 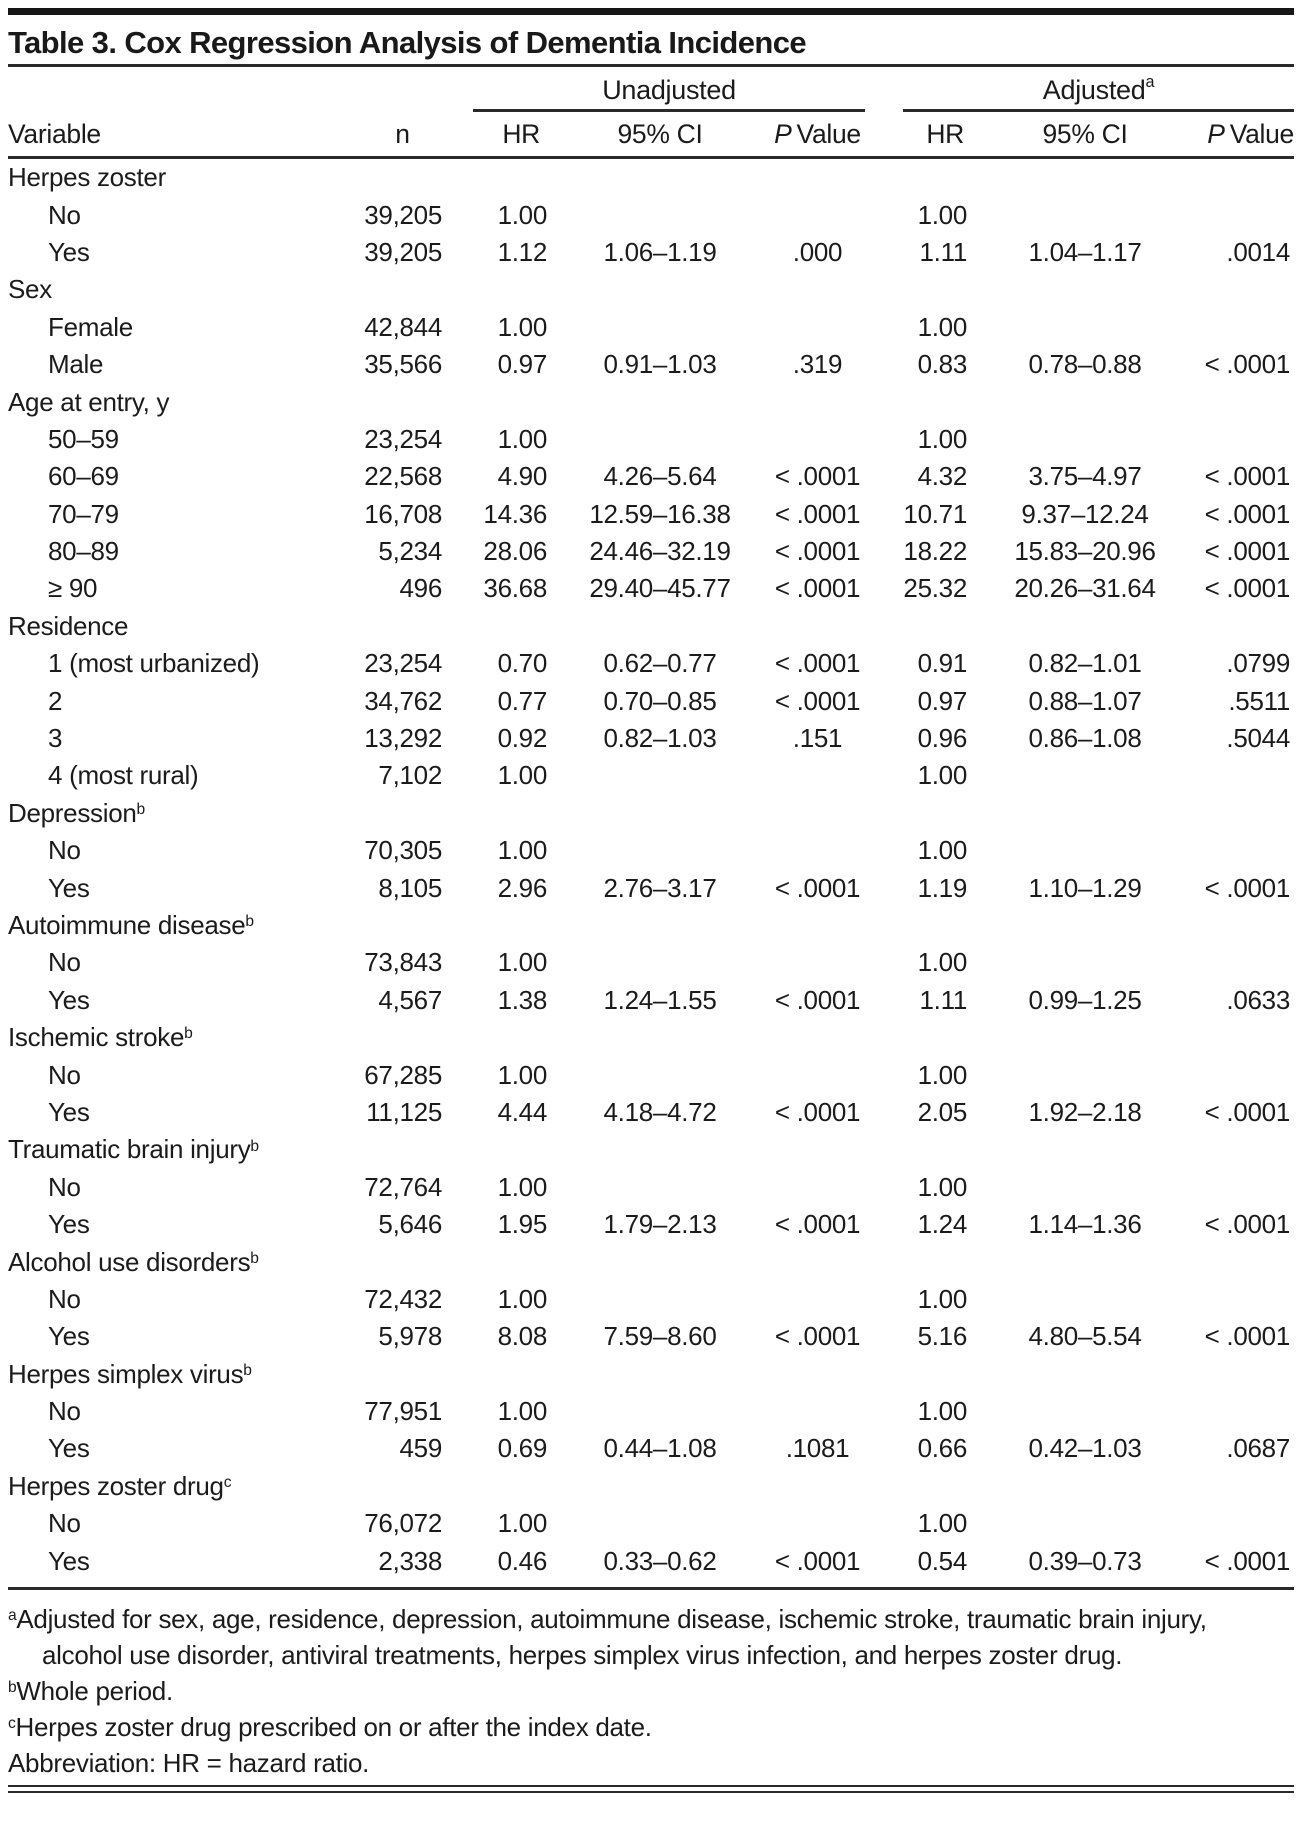 What do you see at coordinates (54, 133) in the screenshot?
I see `header-variable: Variable` at bounding box center [54, 133].